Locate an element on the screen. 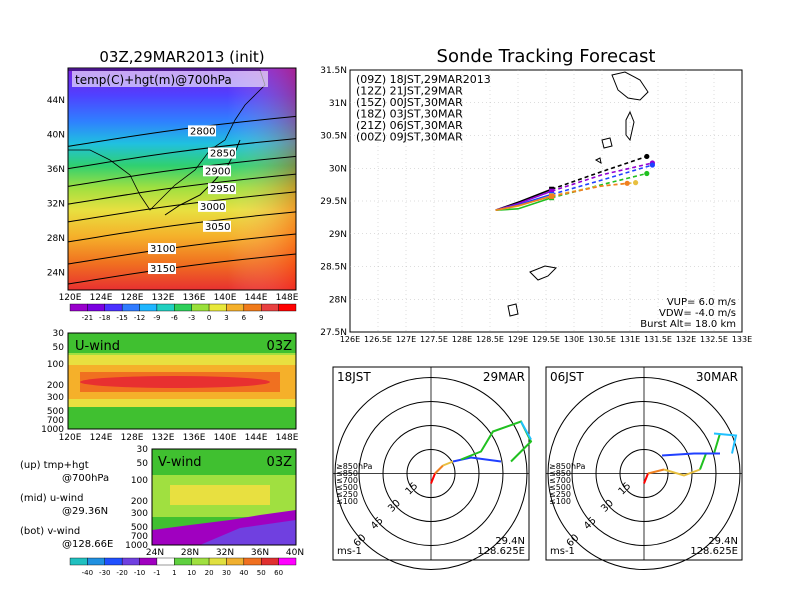 This screenshot has height=612, width=792. island-tanegashima is located at coordinates (630, 126).